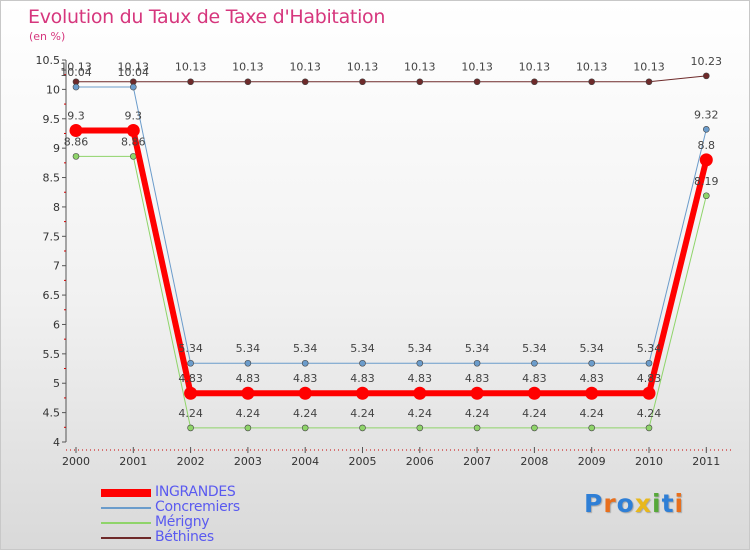 Image resolution: width=750 pixels, height=551 pixels. What do you see at coordinates (201, 522) in the screenshot?
I see `legend-item: Mérigny` at bounding box center [201, 522].